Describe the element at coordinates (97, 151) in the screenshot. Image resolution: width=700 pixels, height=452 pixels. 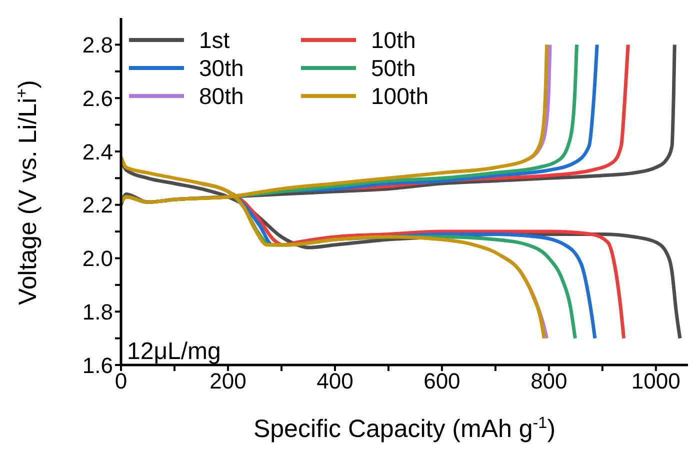
I see `y-tick-label: 2.4` at that location.